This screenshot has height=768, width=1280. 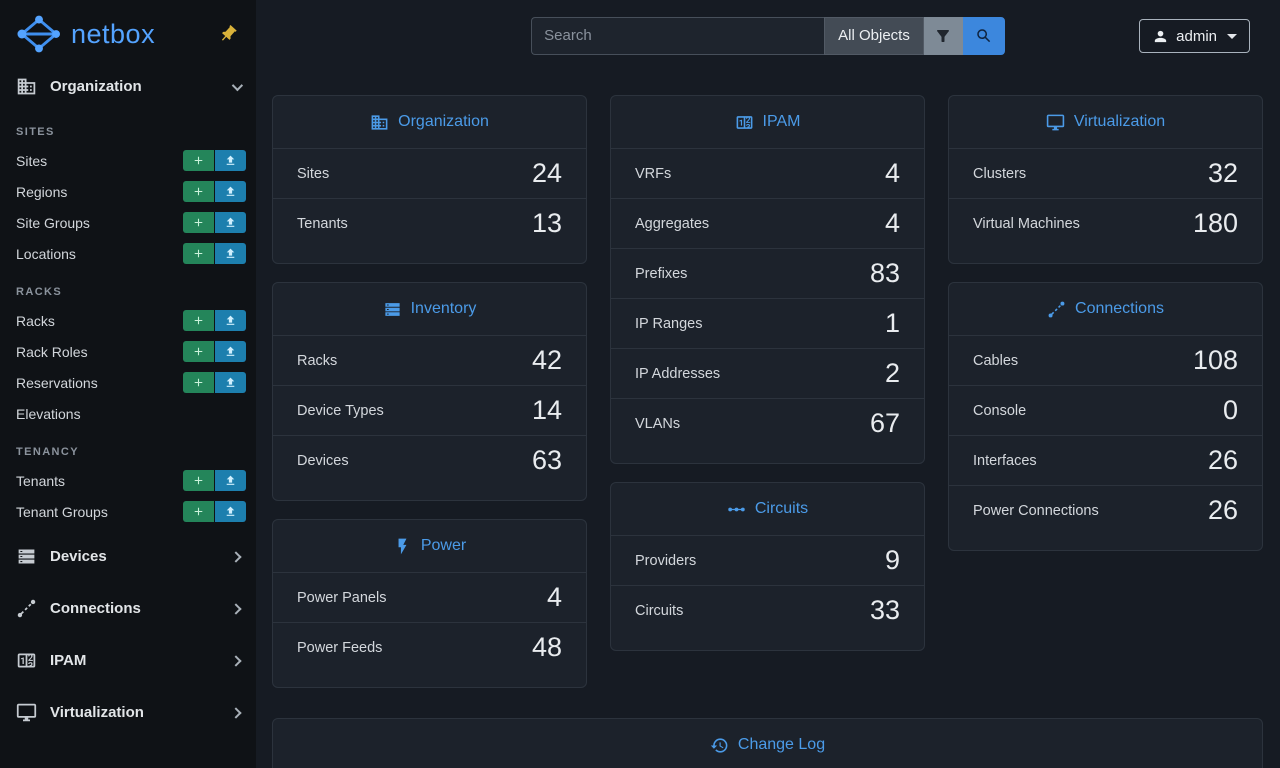 What do you see at coordinates (128, 253) in the screenshot?
I see `sidebar-item-locations: Locations` at bounding box center [128, 253].